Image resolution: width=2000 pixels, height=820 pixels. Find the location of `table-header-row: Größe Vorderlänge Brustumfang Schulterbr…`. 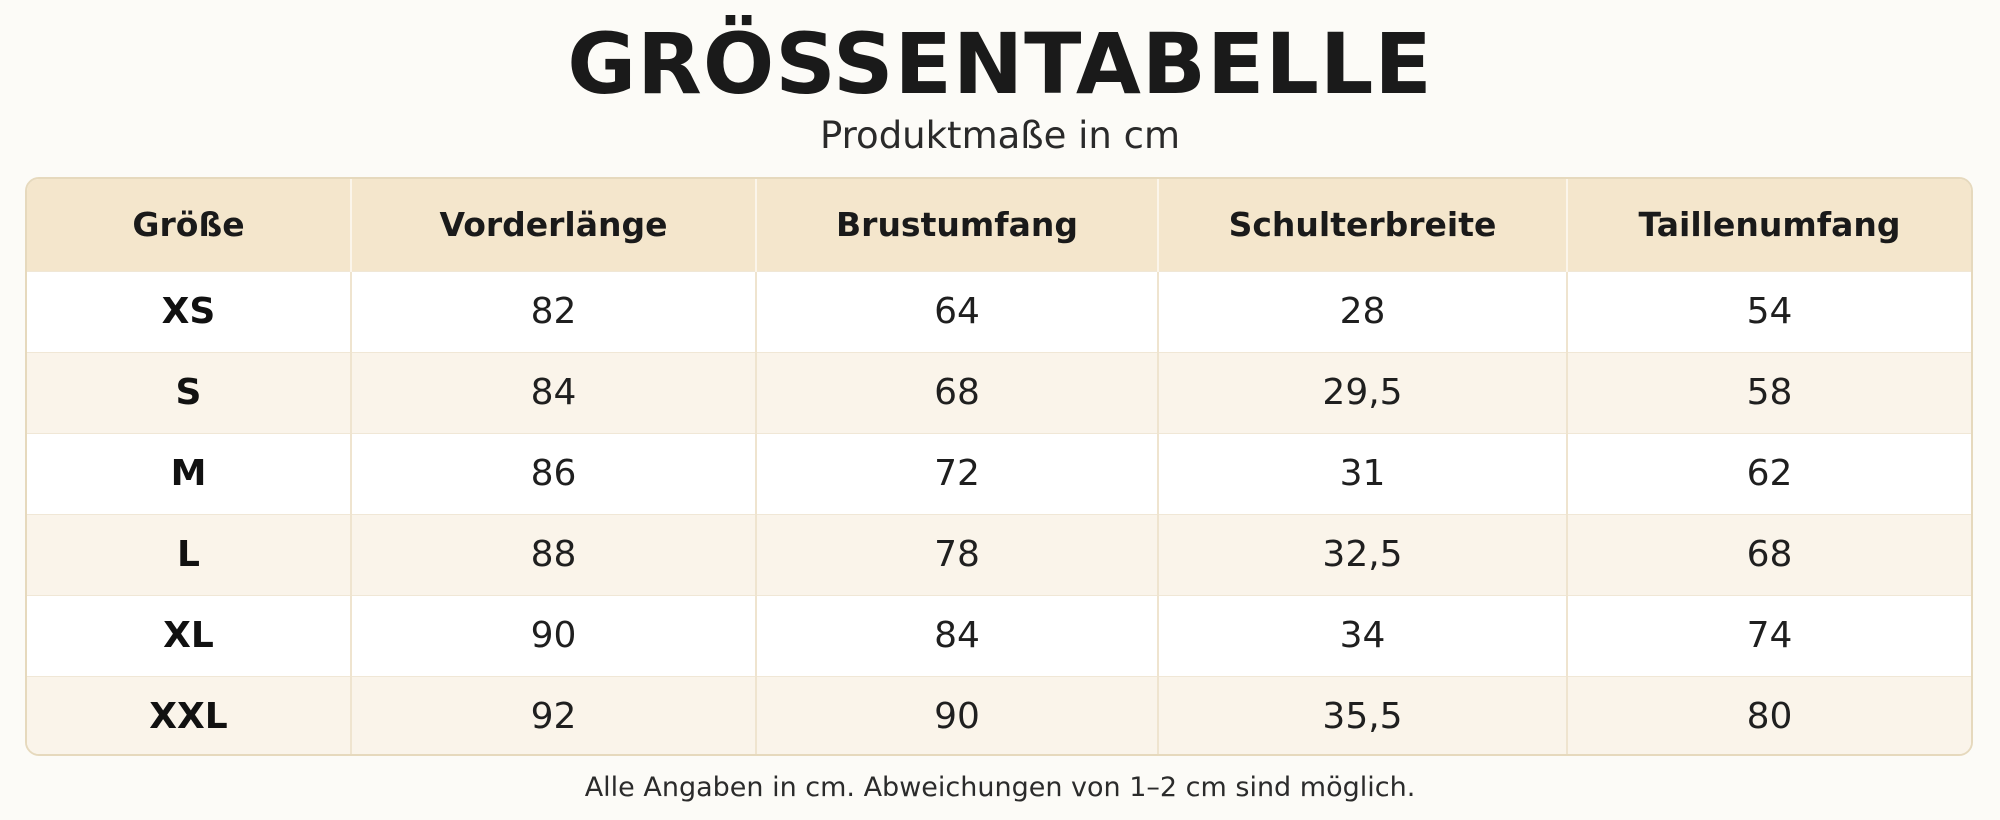

table-header-row: Größe Vorderlänge Brustumfang Schulterbr… is located at coordinates (999, 225).